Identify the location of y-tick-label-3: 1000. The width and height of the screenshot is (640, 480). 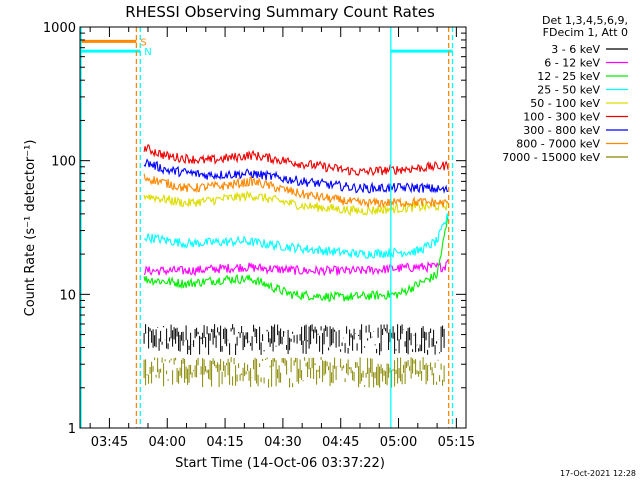
(59, 28).